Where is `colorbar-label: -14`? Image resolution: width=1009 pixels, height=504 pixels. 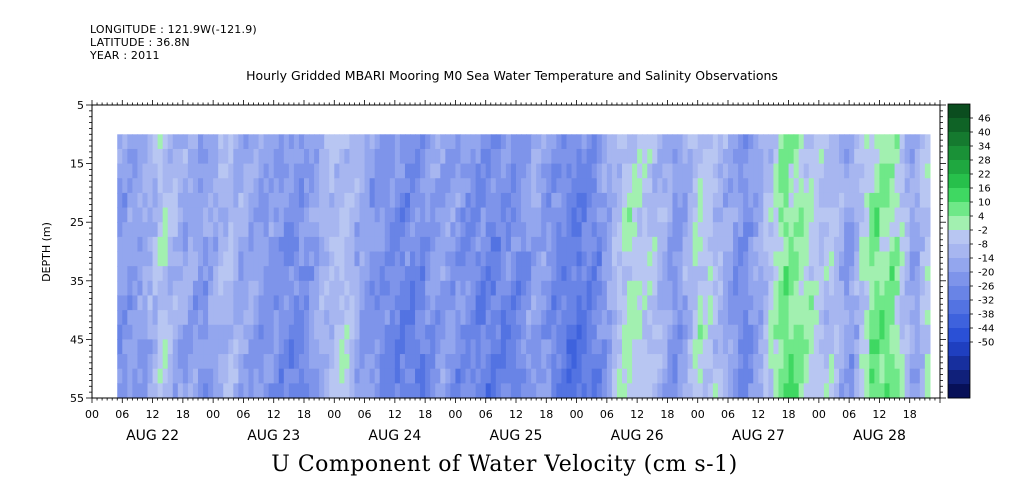 colorbar-label: -14 is located at coordinates (986, 259).